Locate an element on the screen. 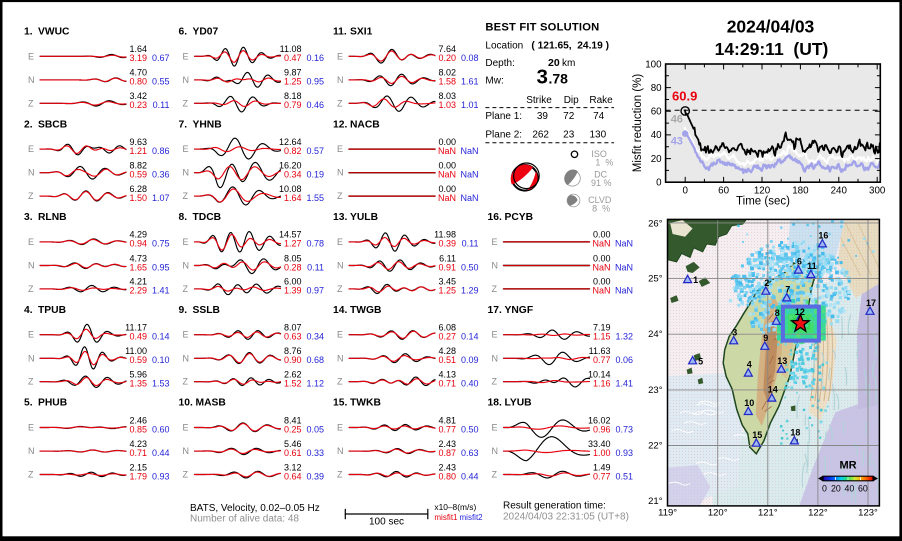 This screenshot has height=541, width=902. svg-text: 0.96 is located at coordinates (602, 429).